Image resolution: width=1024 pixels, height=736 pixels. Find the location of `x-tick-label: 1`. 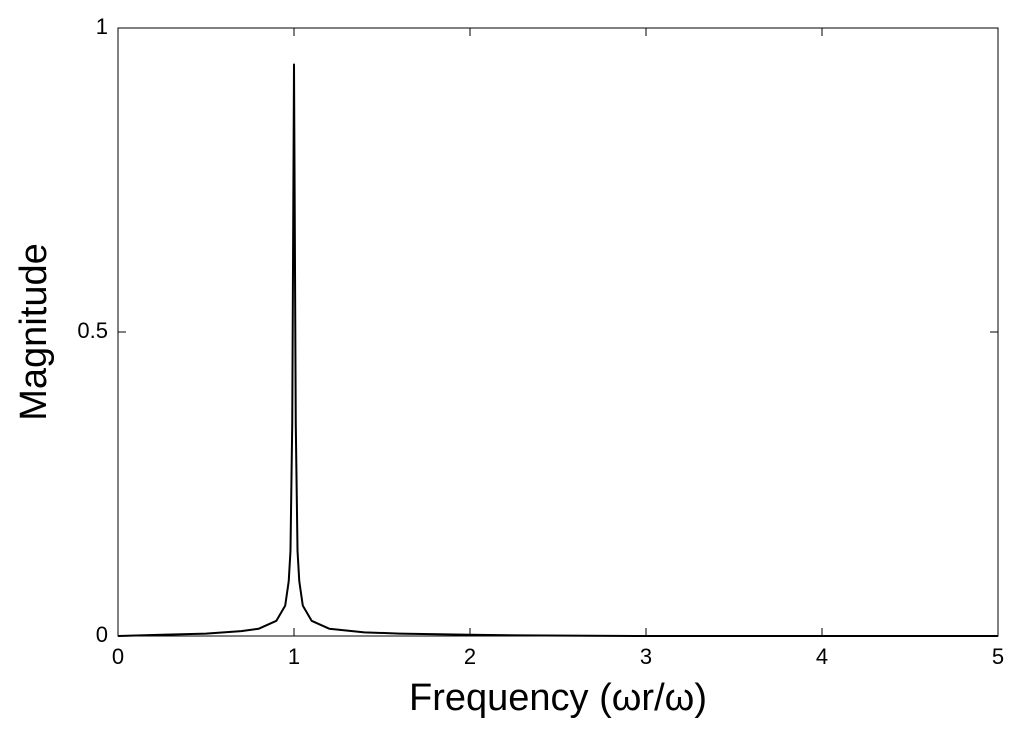

x-tick-label: 1 is located at coordinates (294, 656).